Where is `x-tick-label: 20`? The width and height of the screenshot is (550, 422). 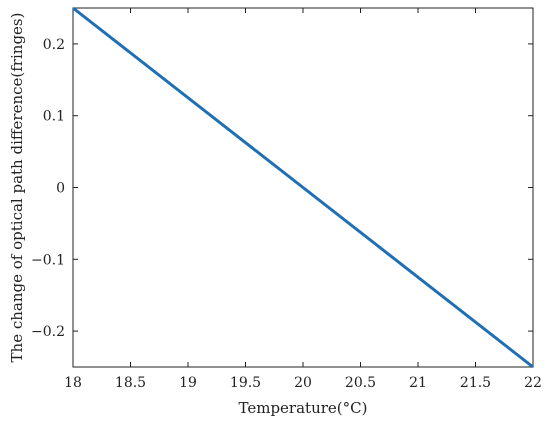 x-tick-label: 20 is located at coordinates (303, 383).